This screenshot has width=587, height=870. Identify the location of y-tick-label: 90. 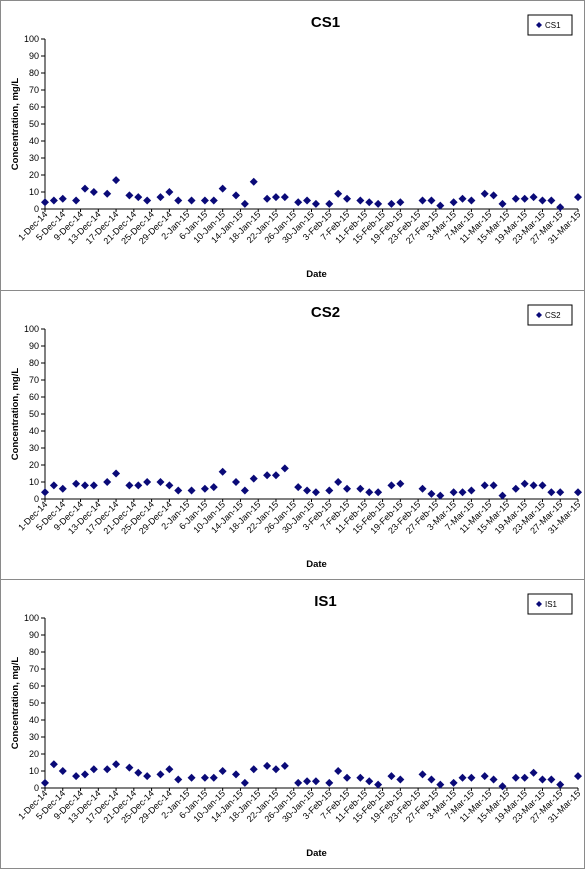
(34, 346).